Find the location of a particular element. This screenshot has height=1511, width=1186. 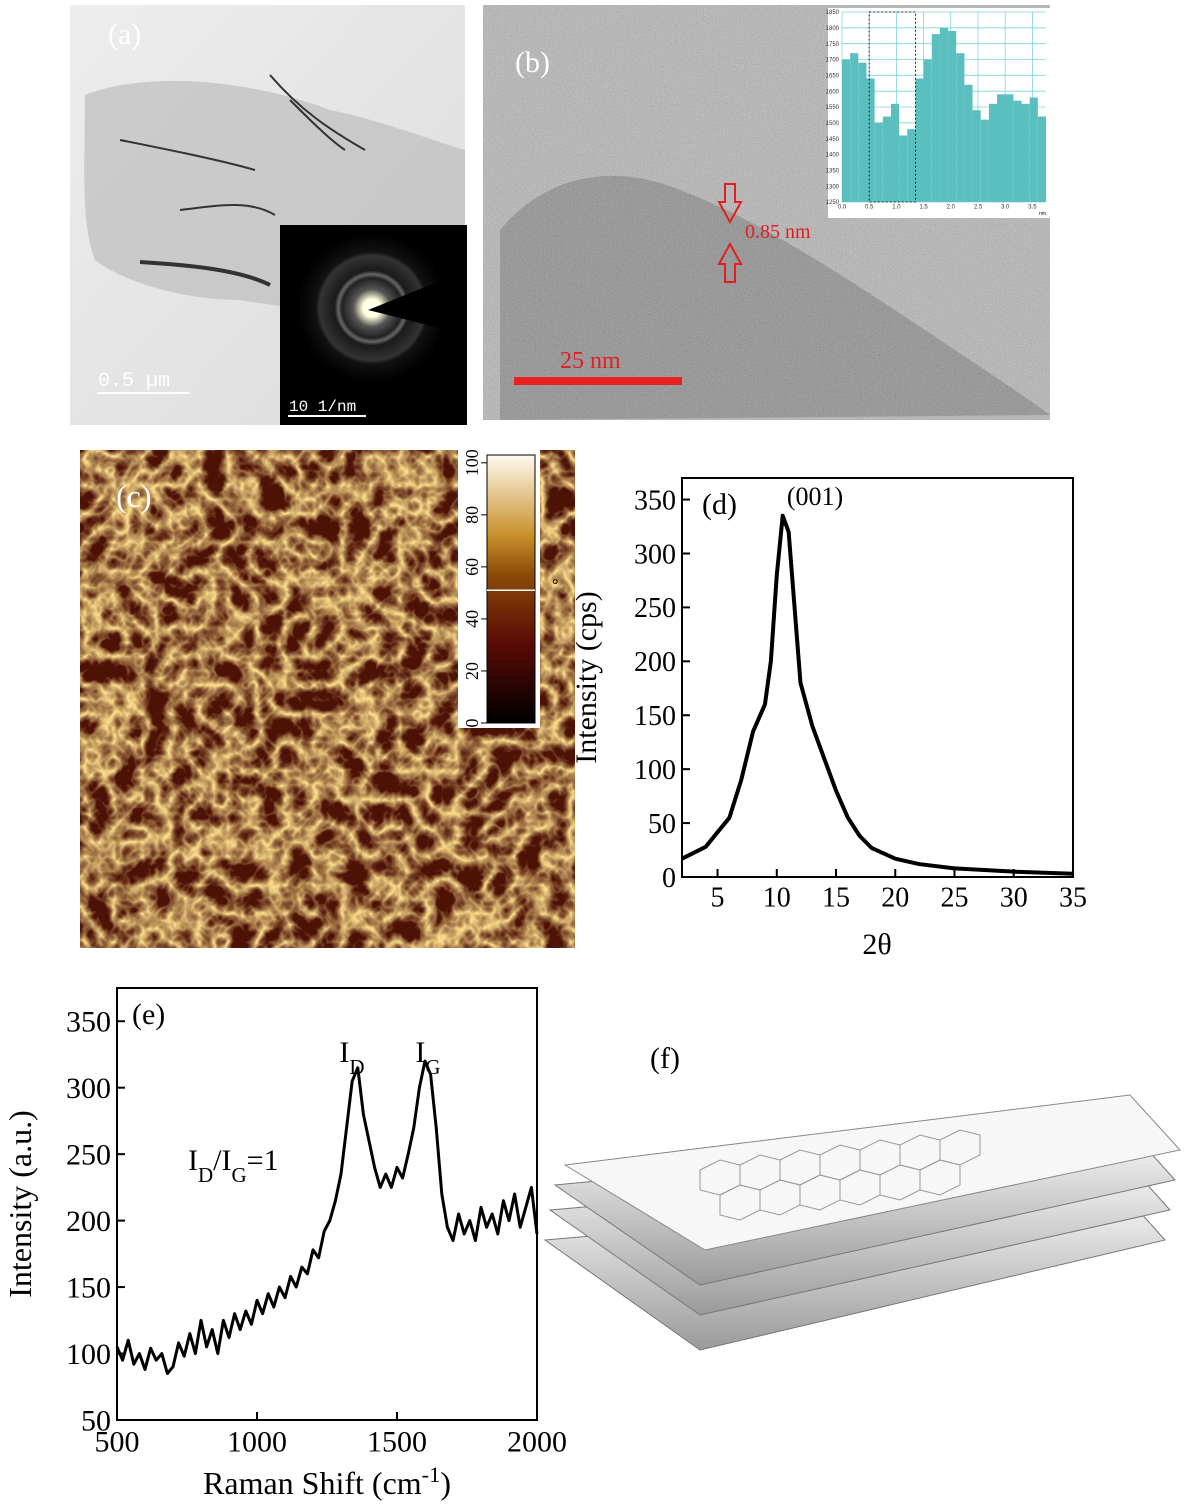

peak-label: ID is located at coordinates (351, 1057).